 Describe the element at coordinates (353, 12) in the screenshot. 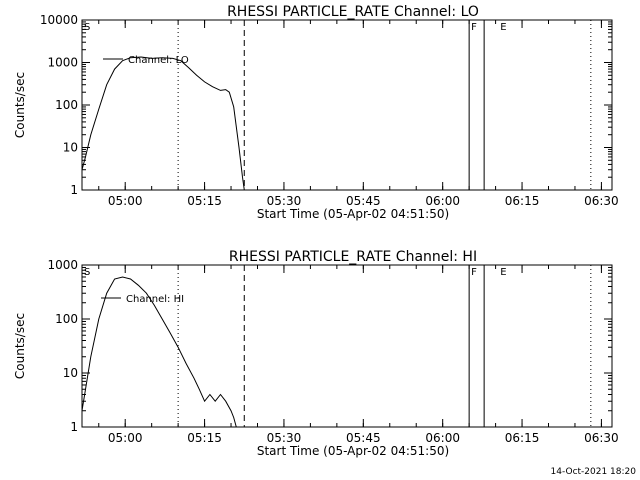

I see `chart-title: RHESSI PARTICLE_RATE Channel: LO` at that location.